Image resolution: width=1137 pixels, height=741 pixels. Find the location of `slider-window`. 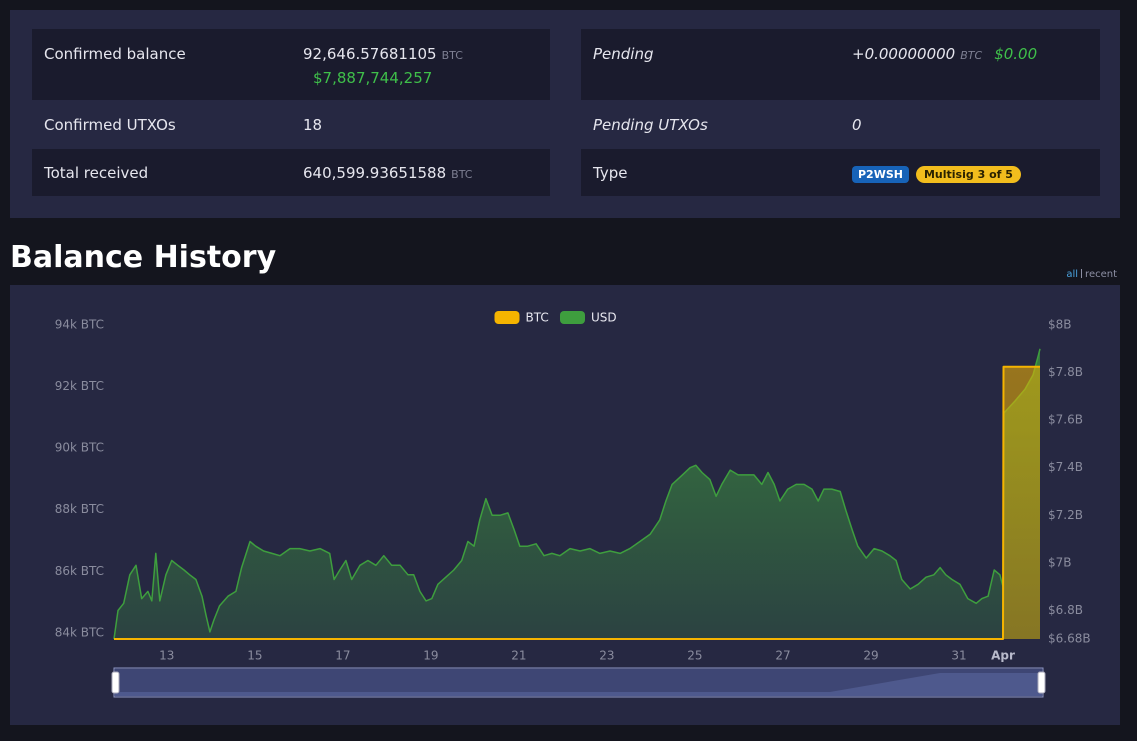

slider-window is located at coordinates (578, 682).